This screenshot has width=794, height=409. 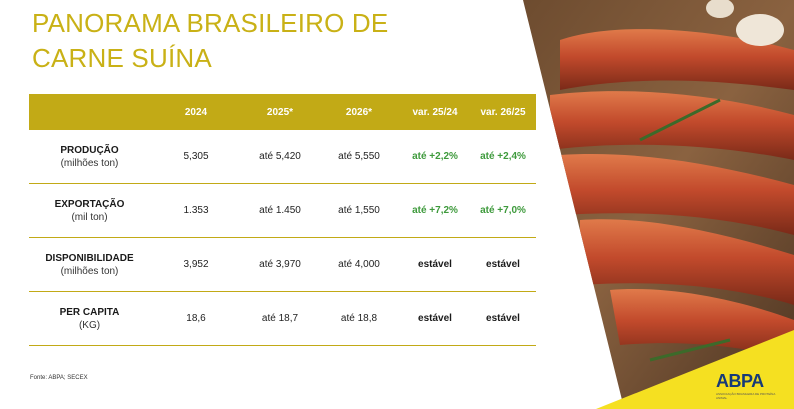 What do you see at coordinates (89, 217) in the screenshot?
I see `row-unit: (mil ton)` at bounding box center [89, 217].